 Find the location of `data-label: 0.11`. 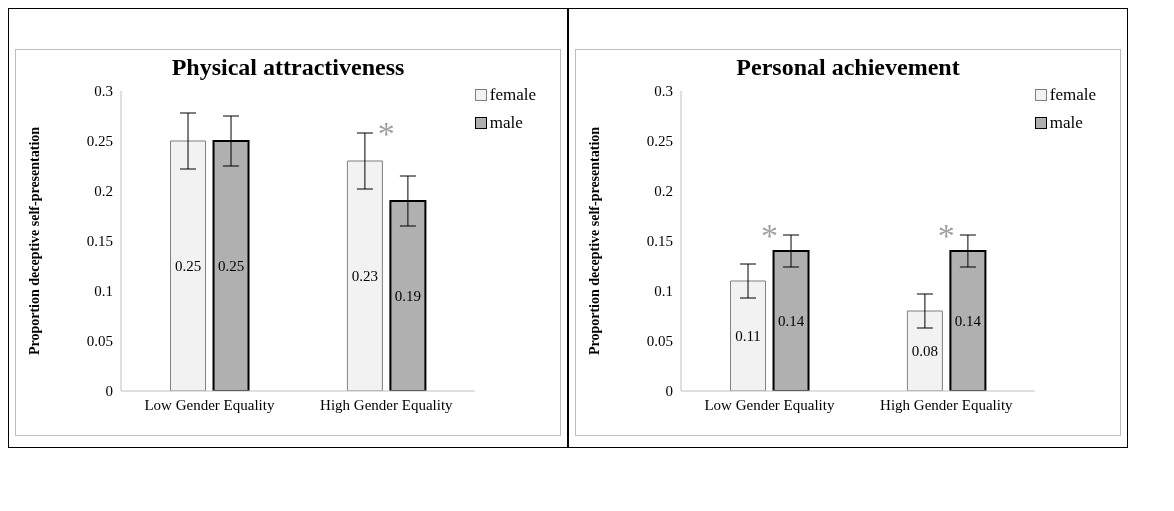

data-label: 0.11 is located at coordinates (748, 336).